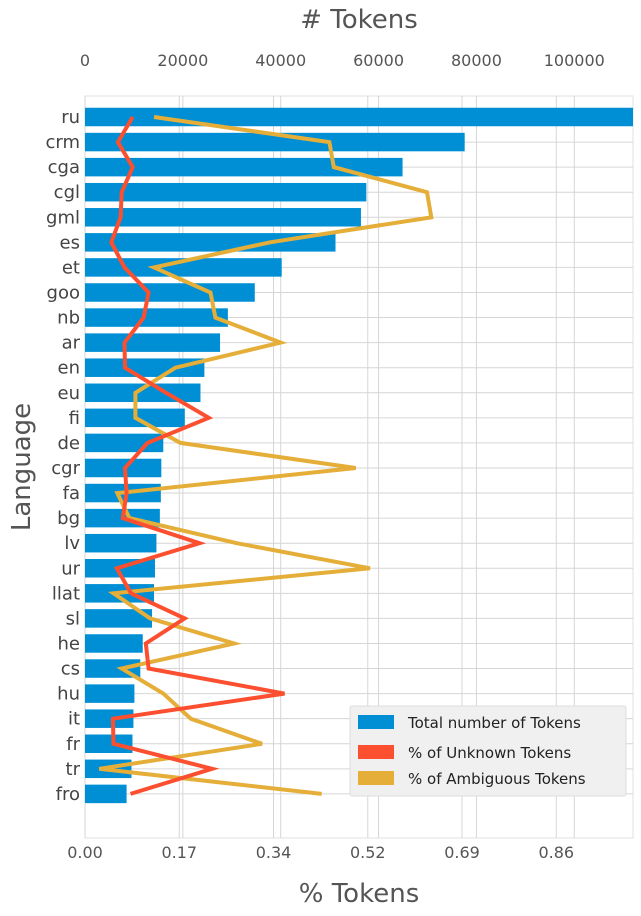 The width and height of the screenshot is (641, 916). I want to click on bottom-tick-label-1: 0.17, so click(179, 852).